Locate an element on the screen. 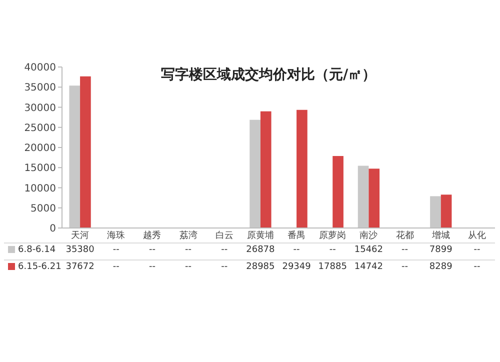 The image size is (500, 362). x-tick-label: 原黄埔 is located at coordinates (260, 235).